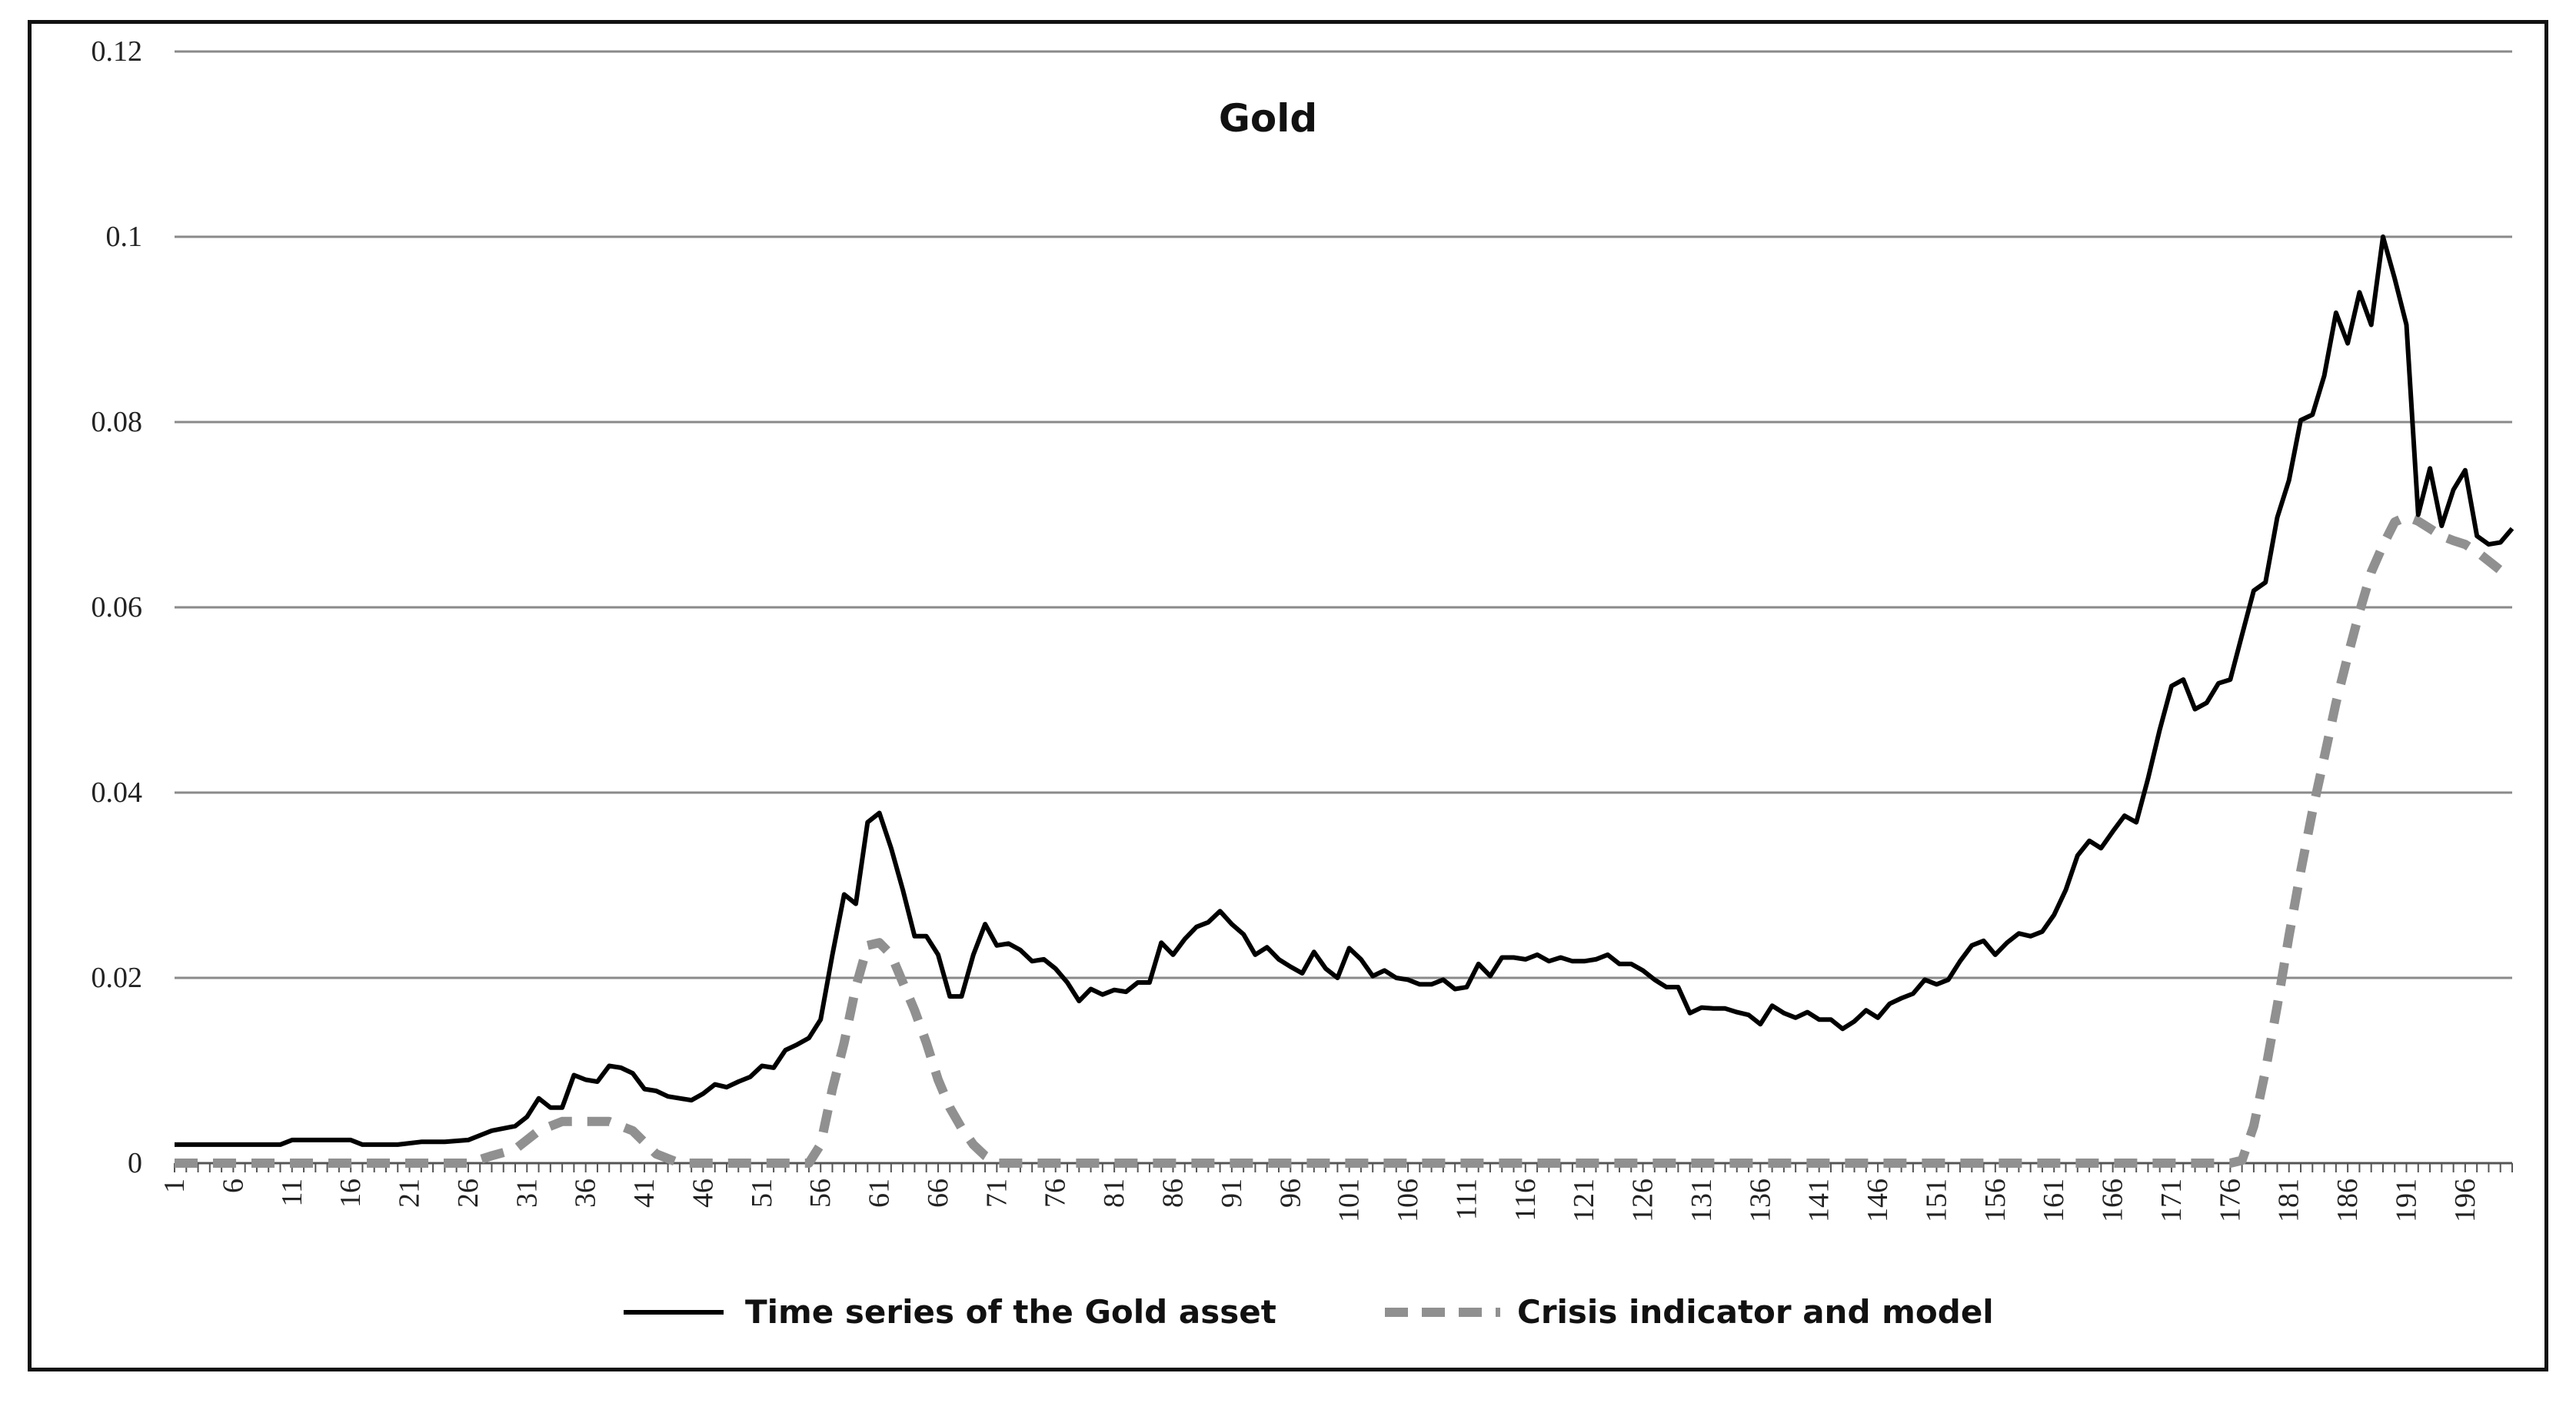 The width and height of the screenshot is (2576, 1403). What do you see at coordinates (2465, 1200) in the screenshot?
I see `x-tick-label: 196` at bounding box center [2465, 1200].